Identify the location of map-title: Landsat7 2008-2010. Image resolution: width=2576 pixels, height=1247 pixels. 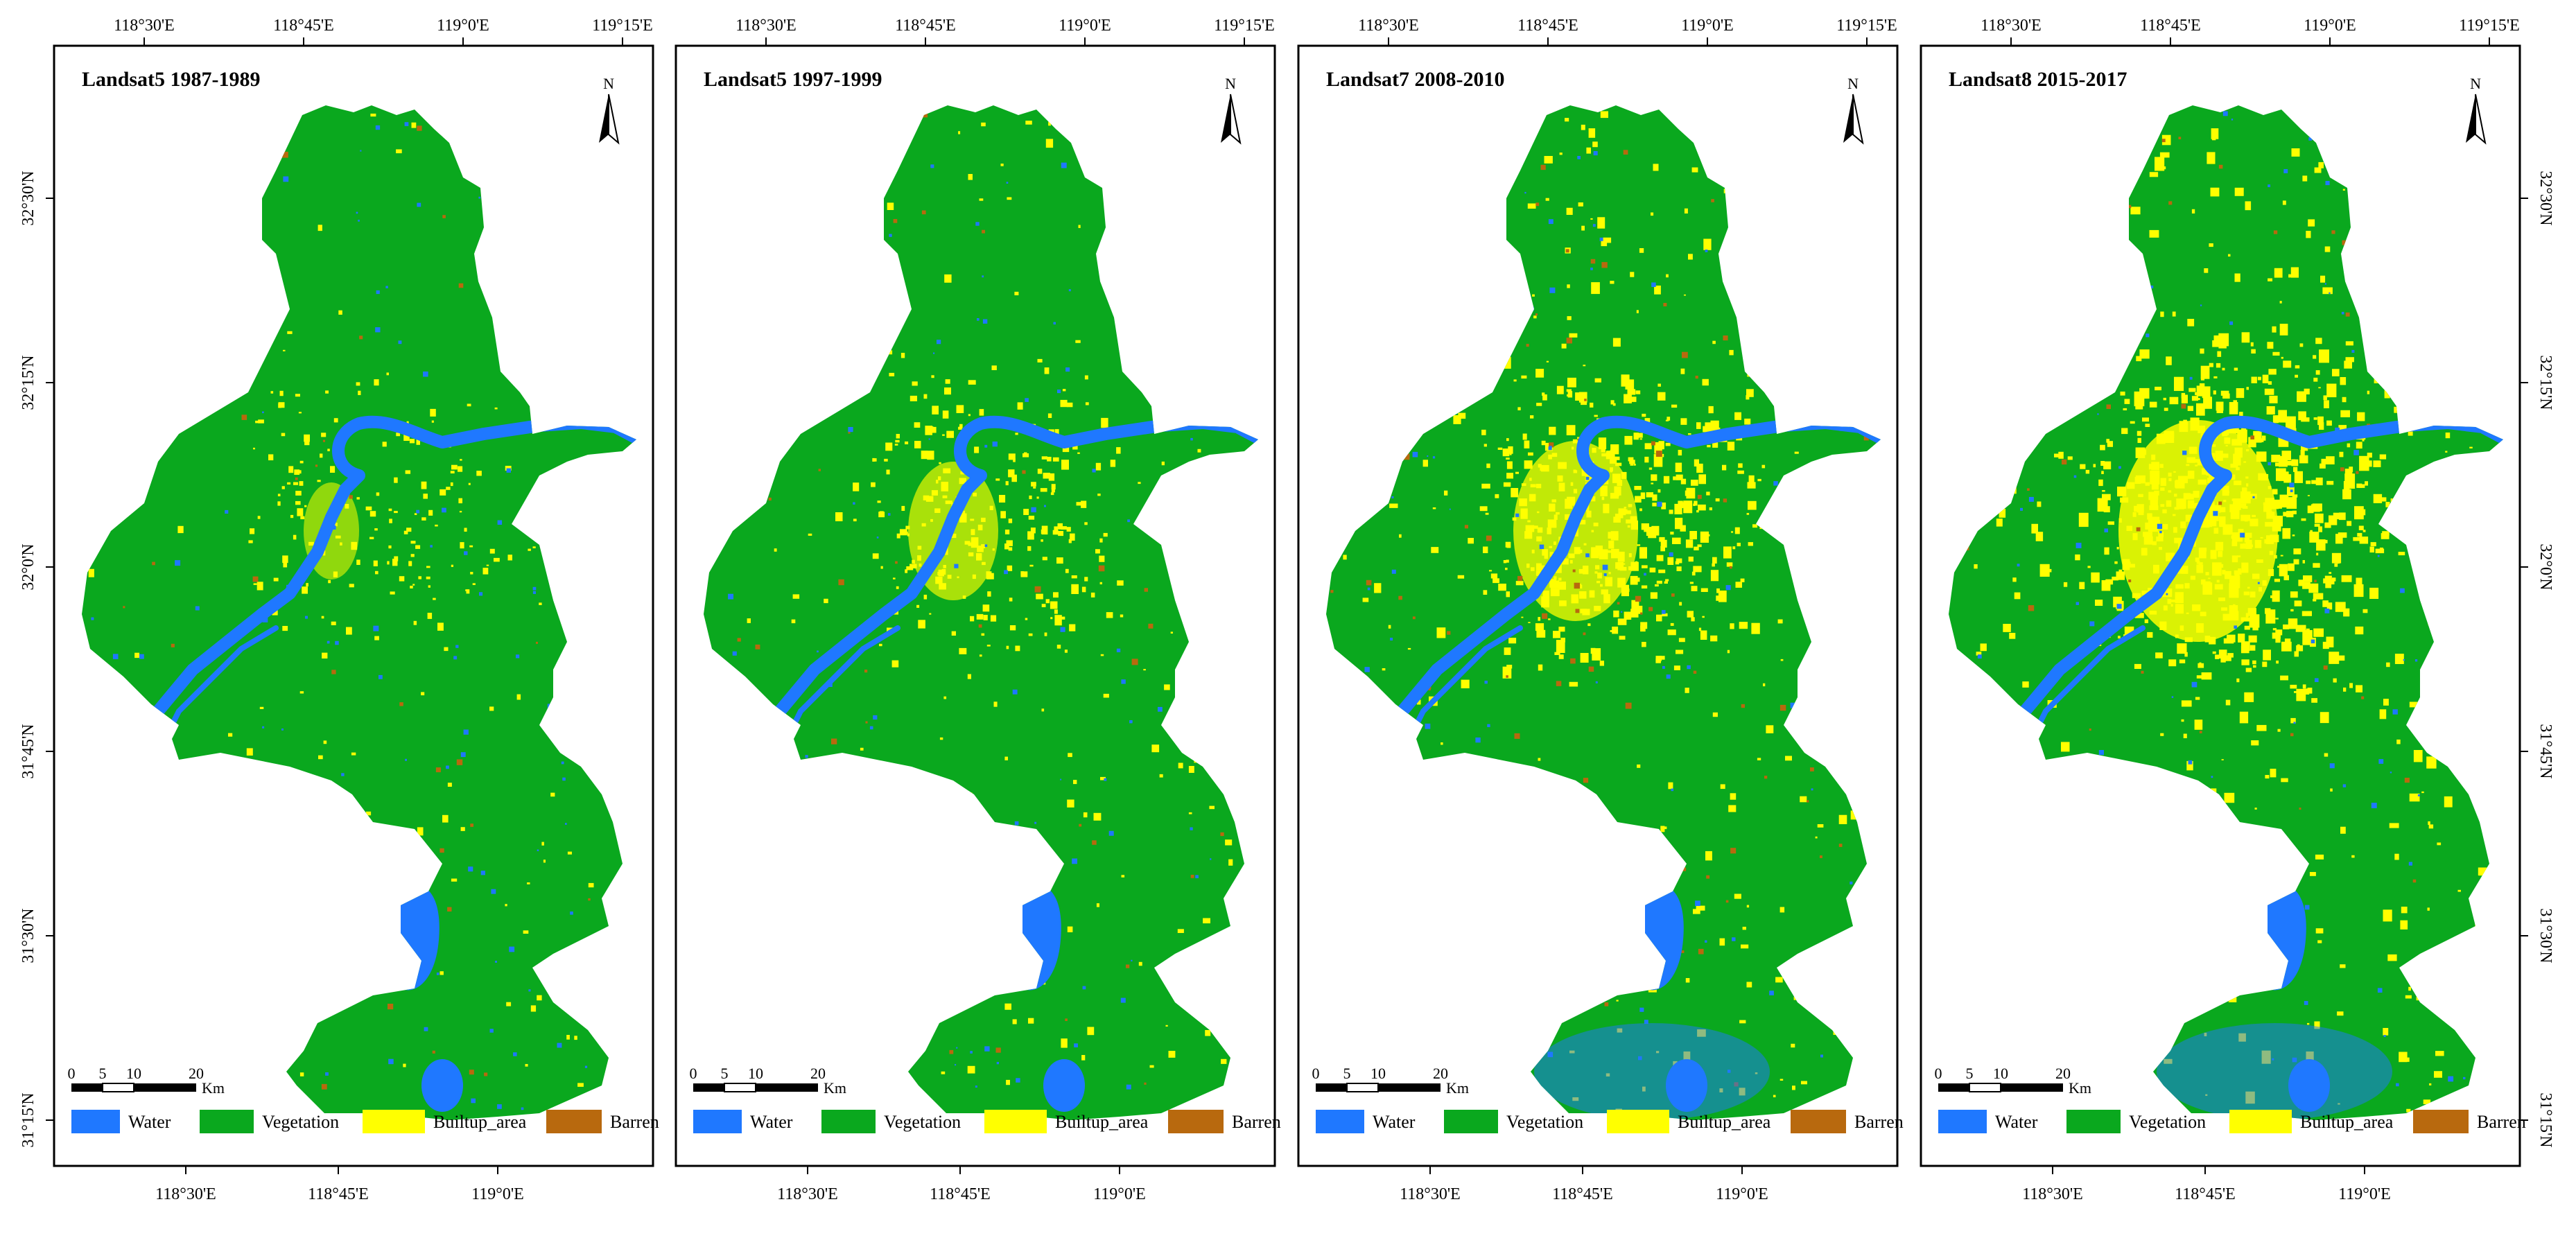
(1415, 79).